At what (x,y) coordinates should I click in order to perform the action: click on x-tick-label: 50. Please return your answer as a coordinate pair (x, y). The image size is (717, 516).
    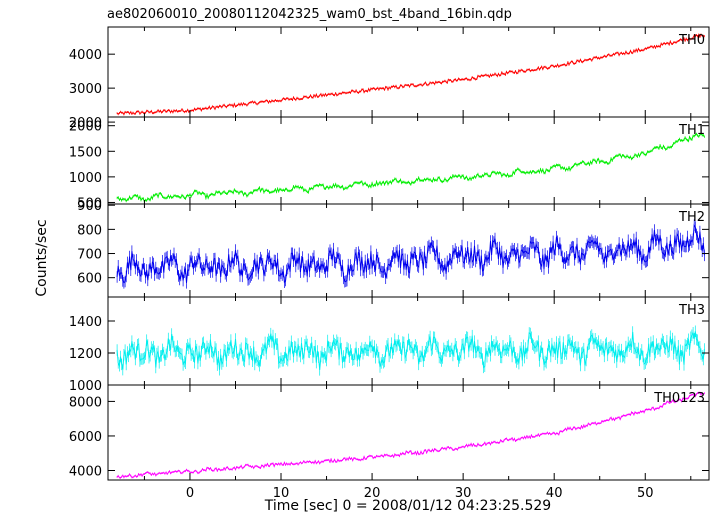
    Looking at the image, I should click on (645, 493).